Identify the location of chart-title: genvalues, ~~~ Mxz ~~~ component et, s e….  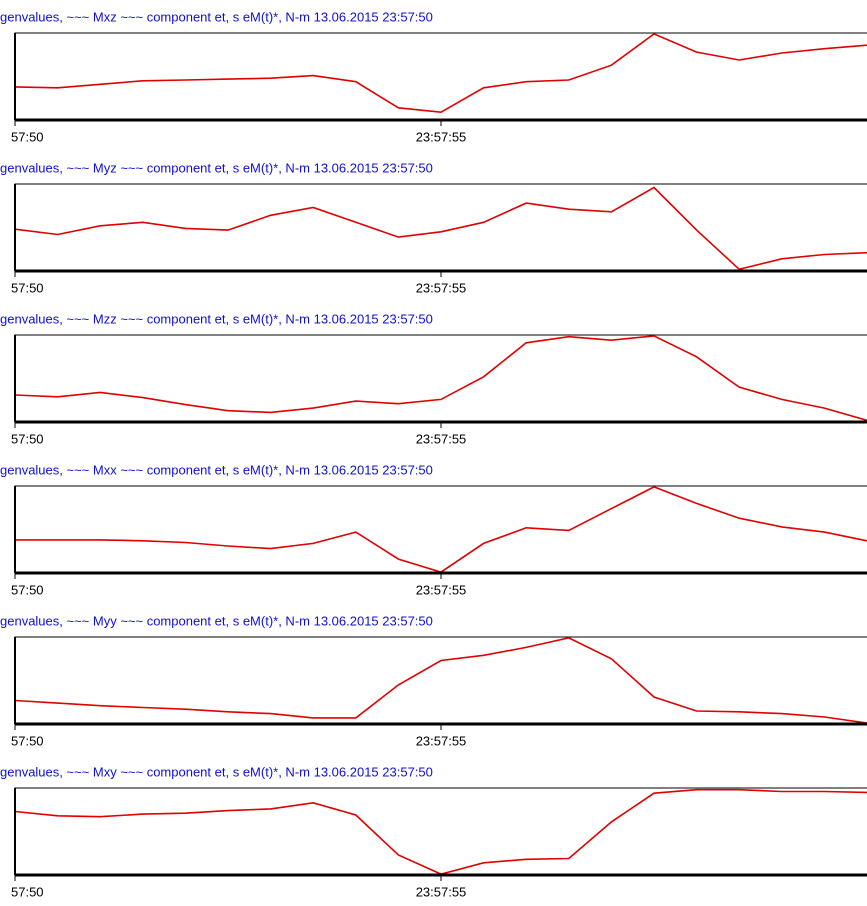
(216, 16).